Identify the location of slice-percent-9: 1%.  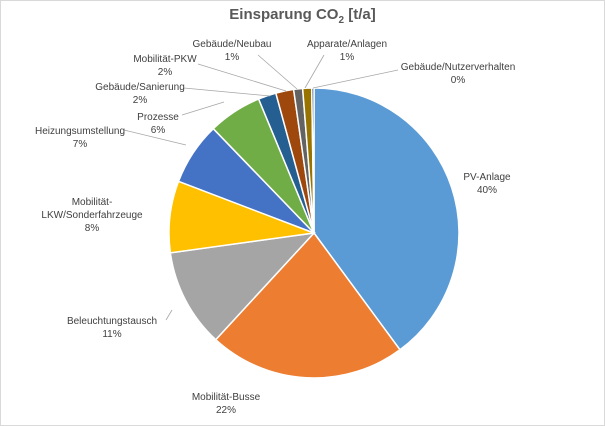
(347, 57).